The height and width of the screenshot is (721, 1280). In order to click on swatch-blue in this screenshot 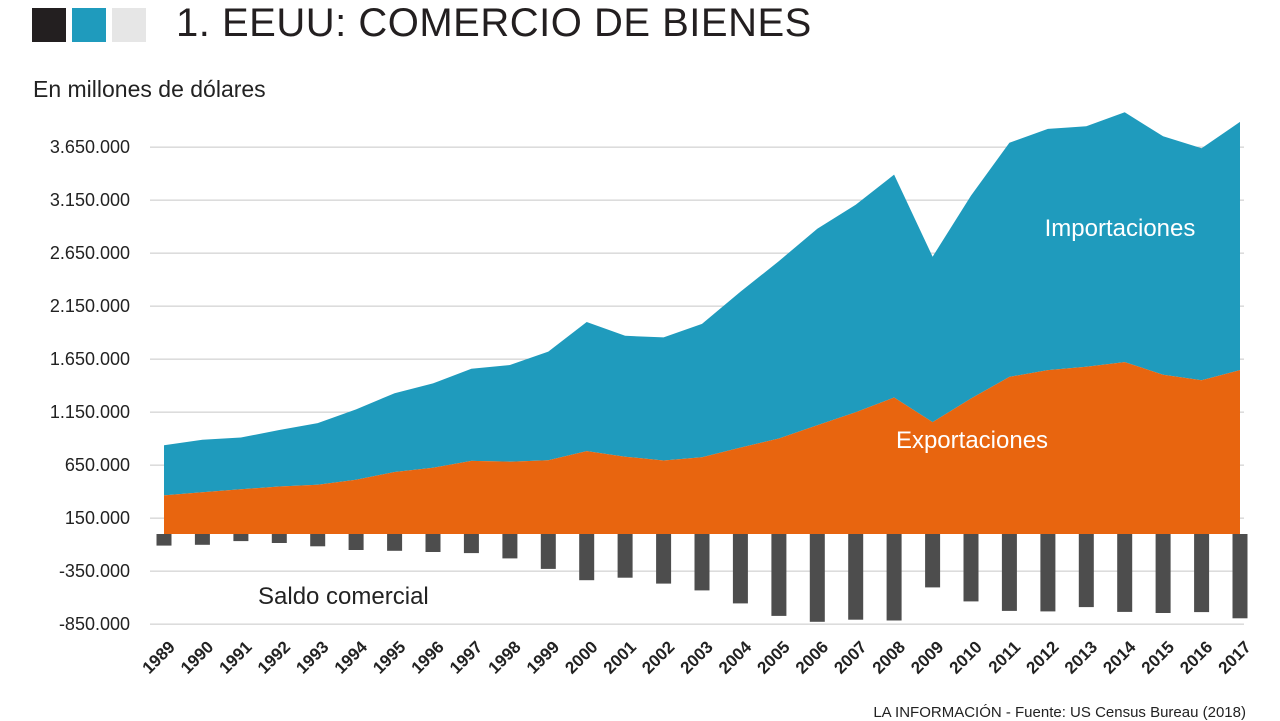, I will do `click(89, 25)`.